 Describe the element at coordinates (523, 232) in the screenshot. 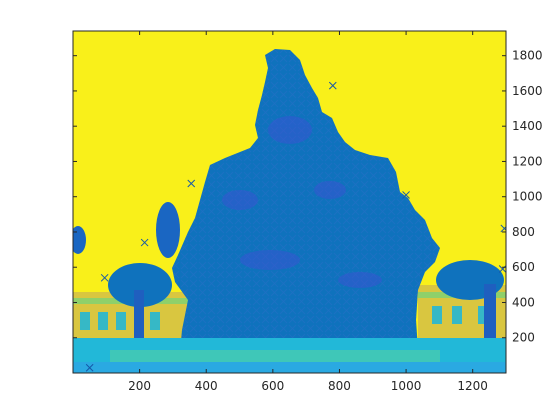

I see `y-tick-label: 800` at that location.